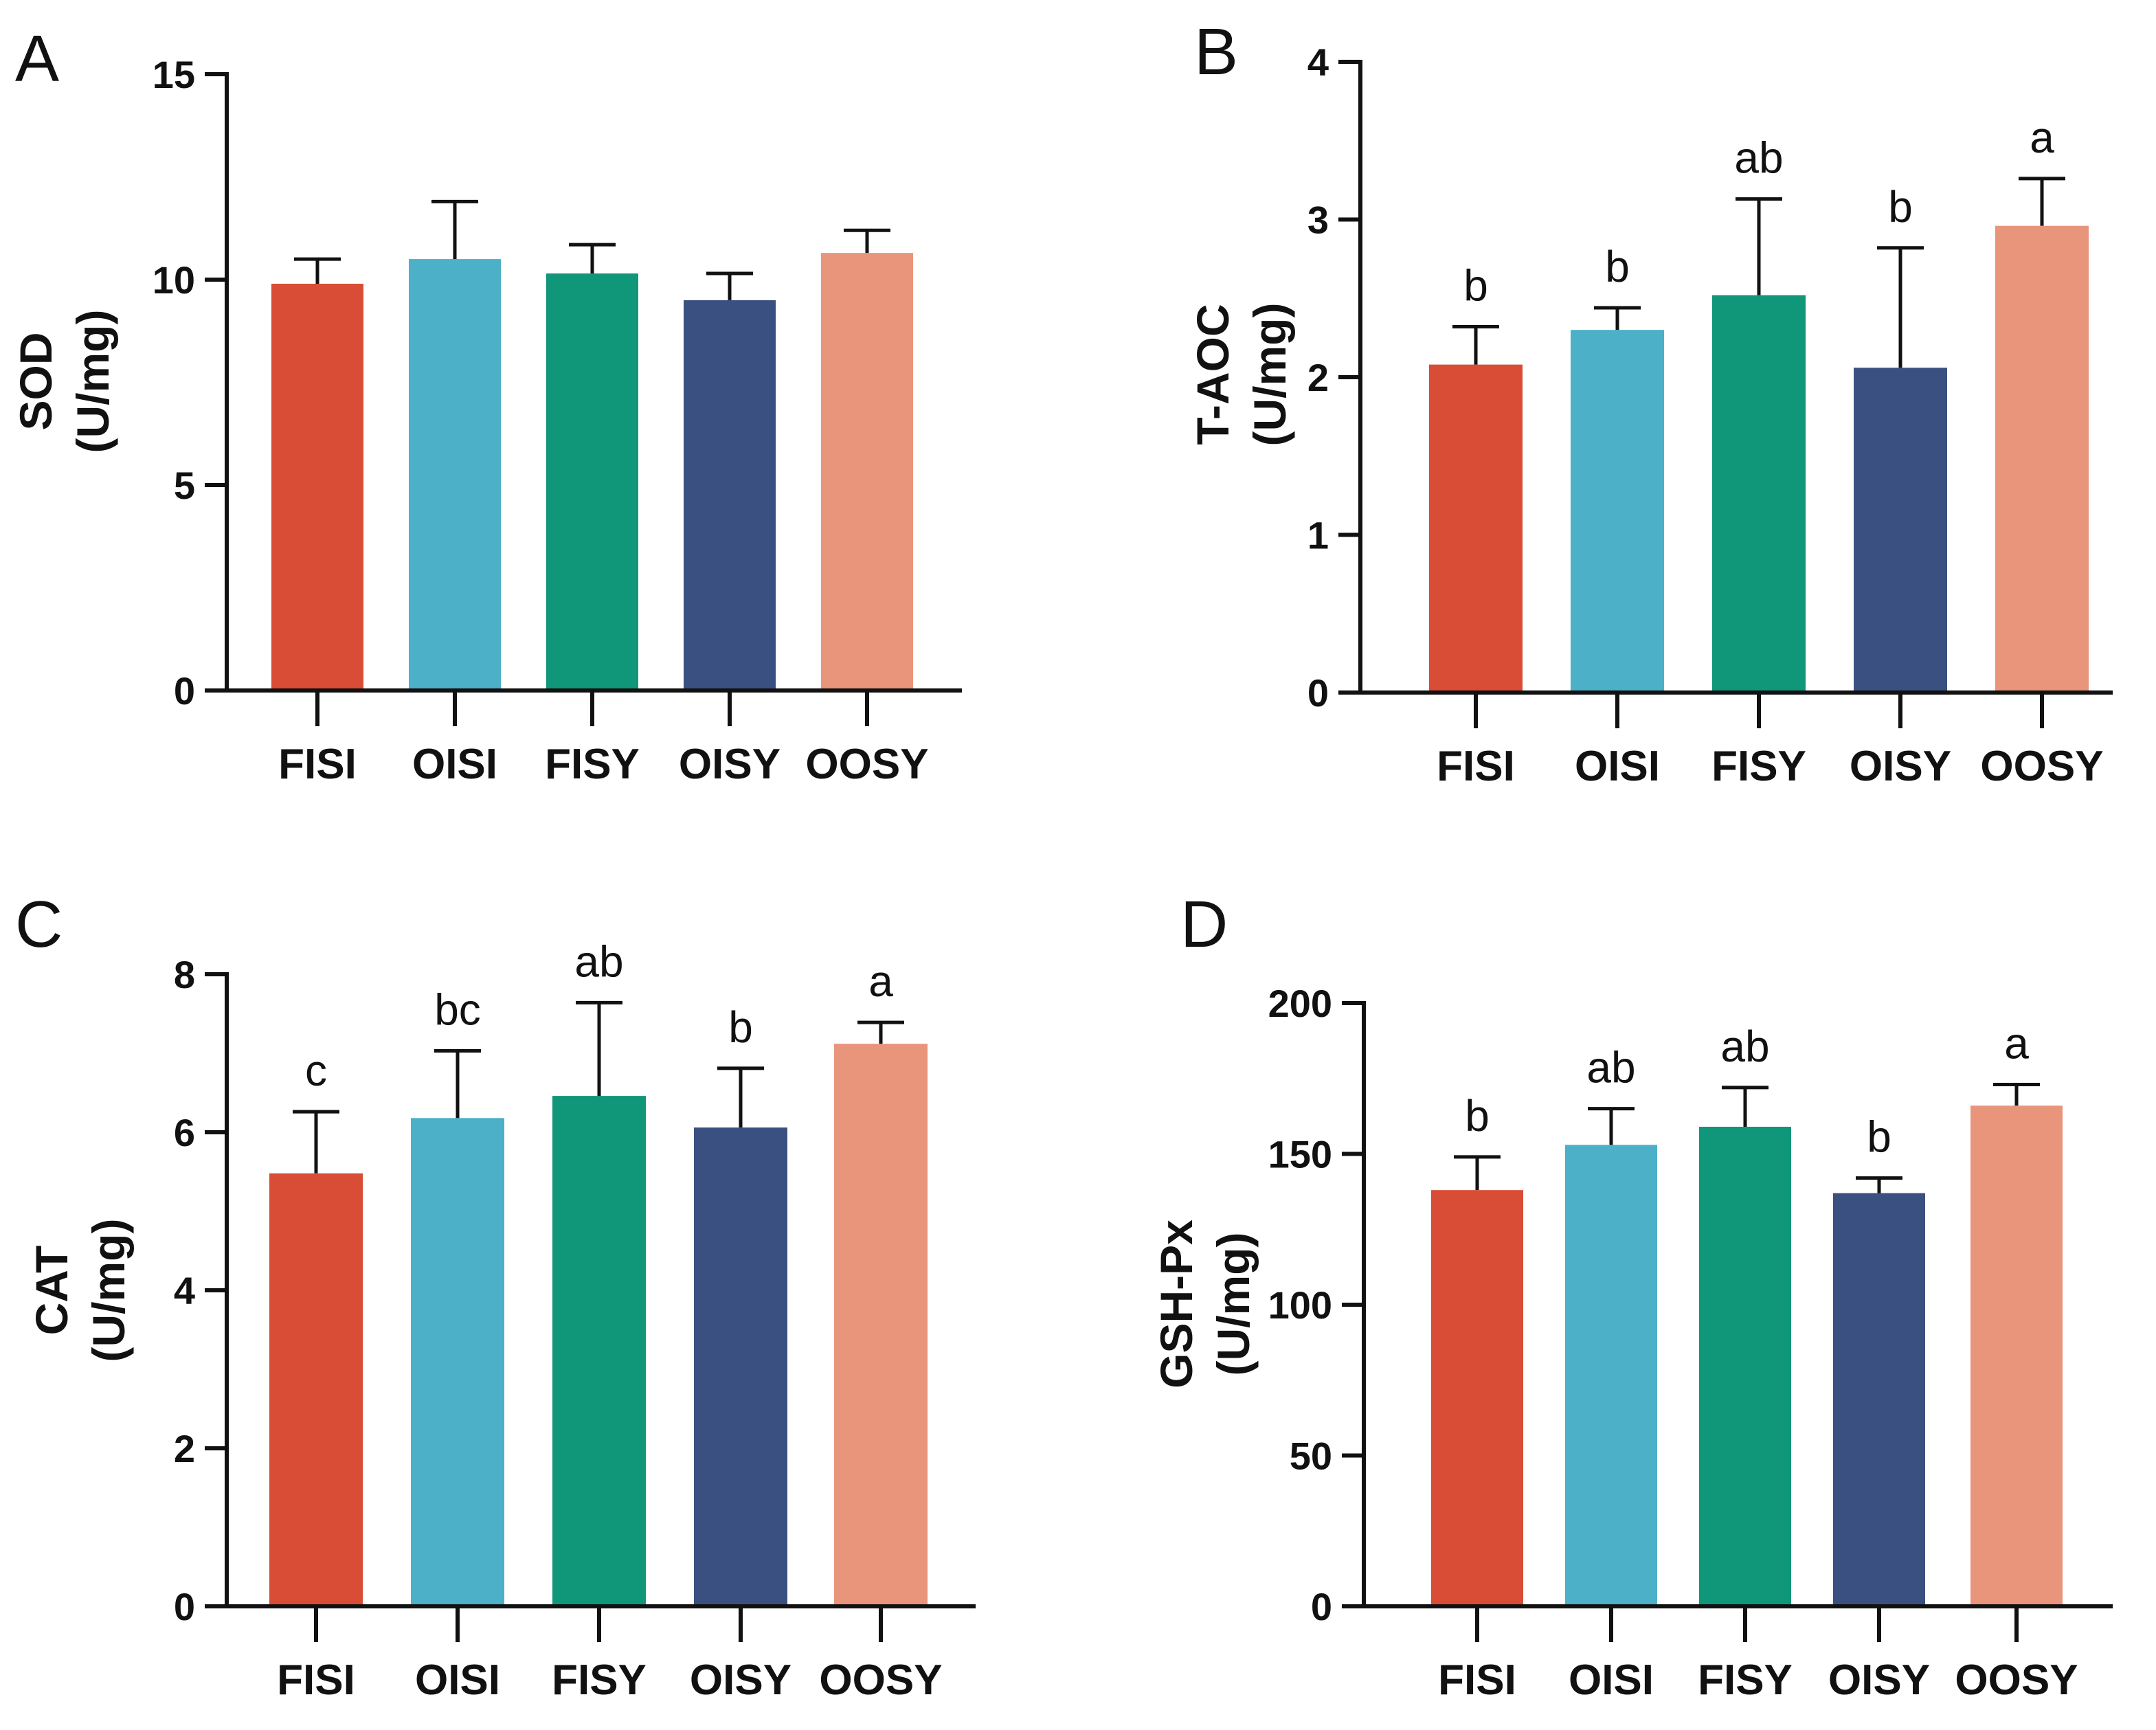 This screenshot has height=1730, width=2156. Describe the element at coordinates (1759, 246) in the screenshot. I see `panel-b-errorbar-fisy` at that location.